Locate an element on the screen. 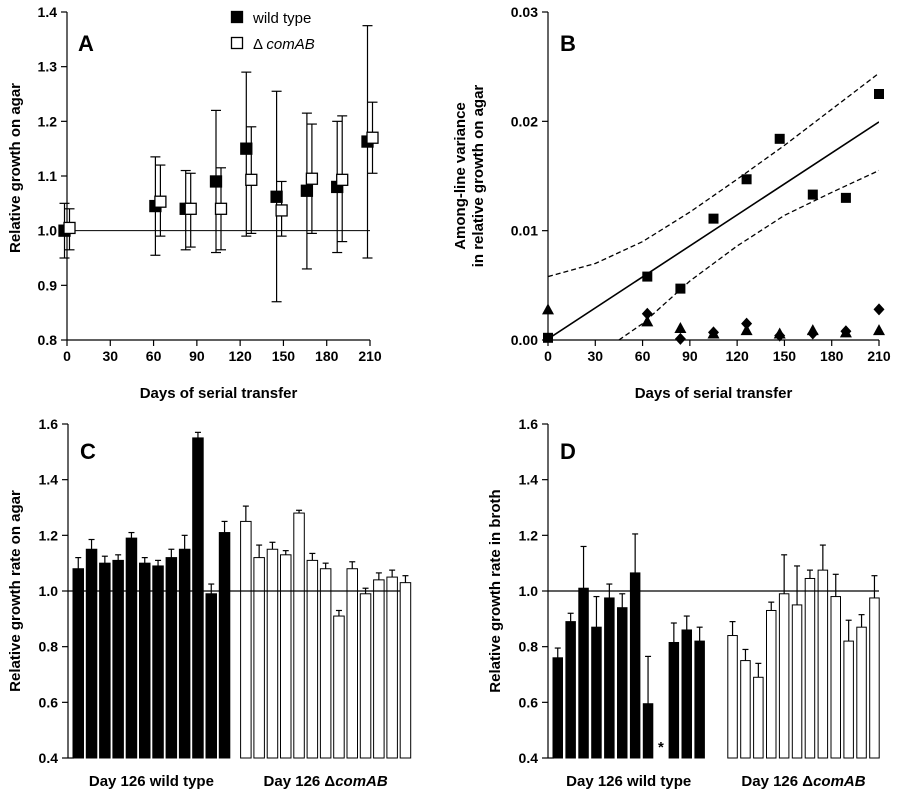 This screenshot has width=897, height=805. legend-comab-label: Δ comAB is located at coordinates (284, 44).